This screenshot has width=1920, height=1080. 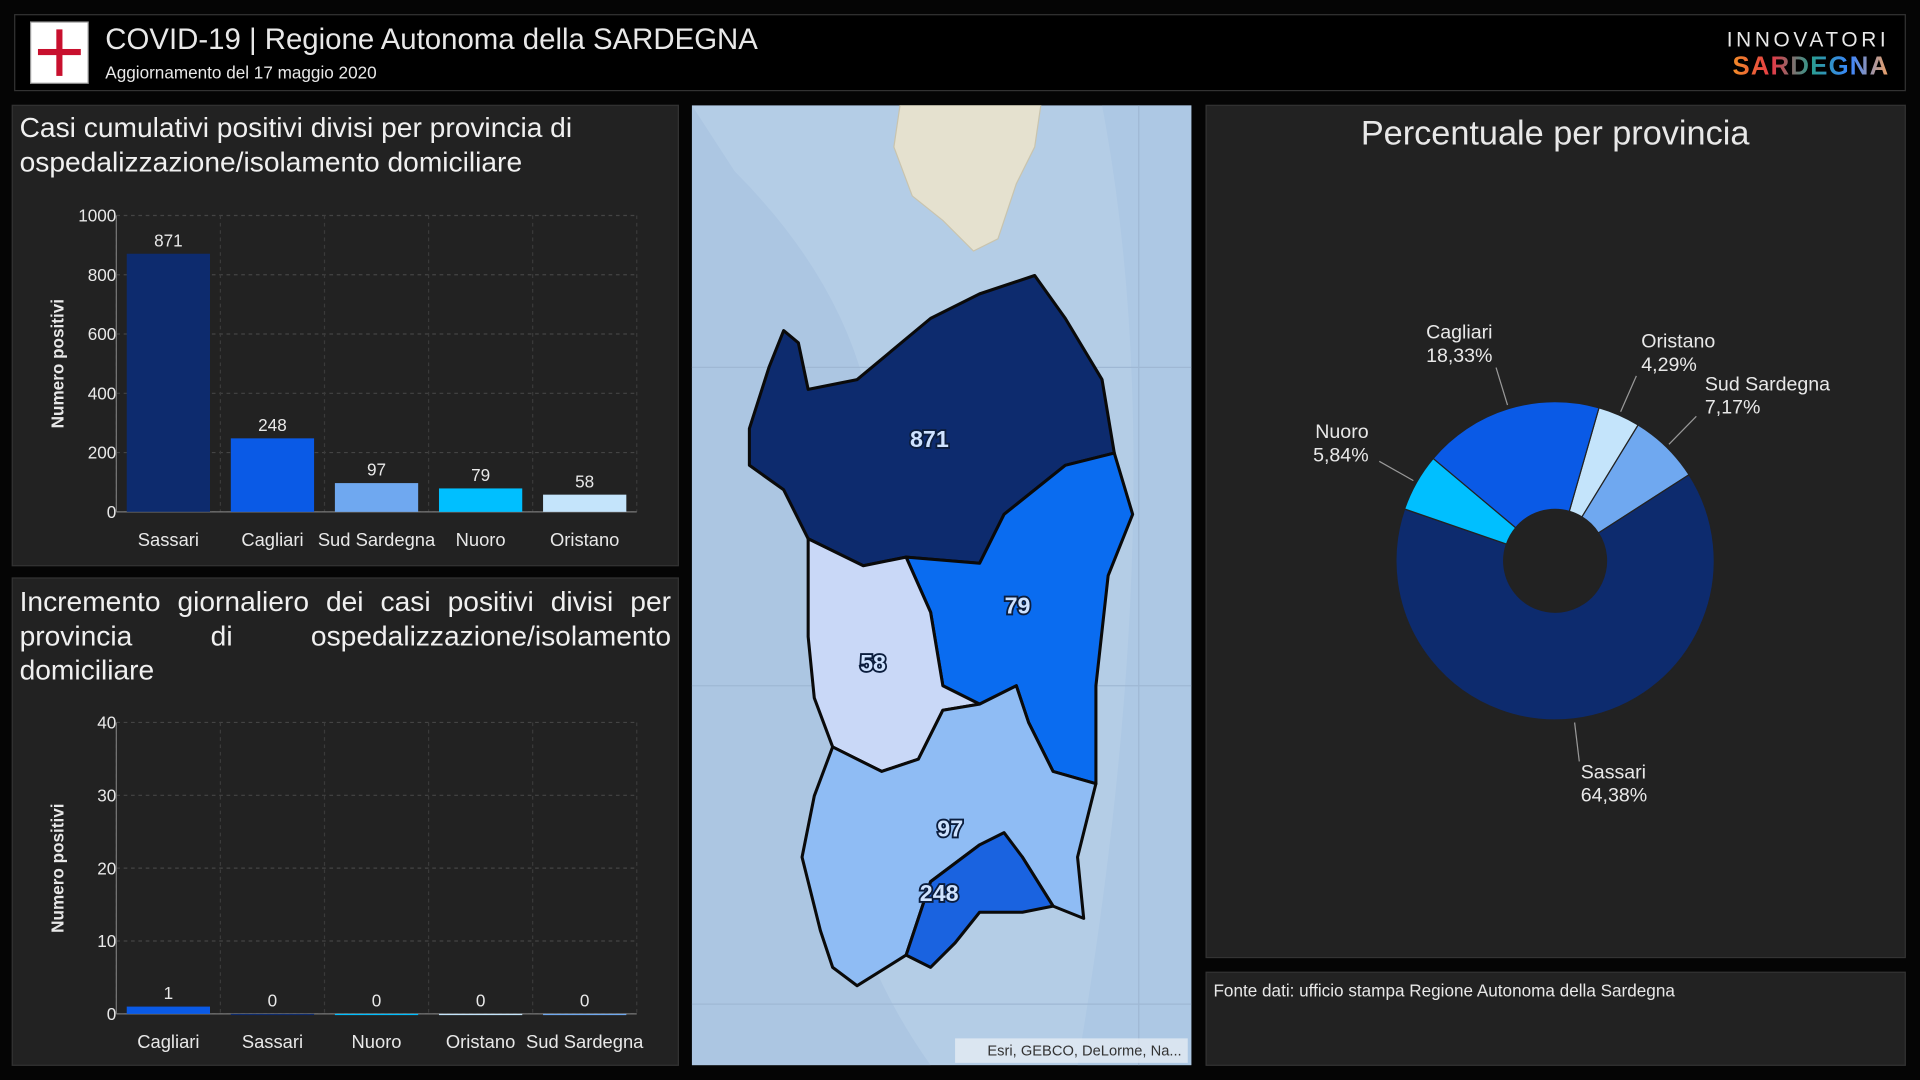 I want to click on value-label: 871, so click(x=168, y=240).